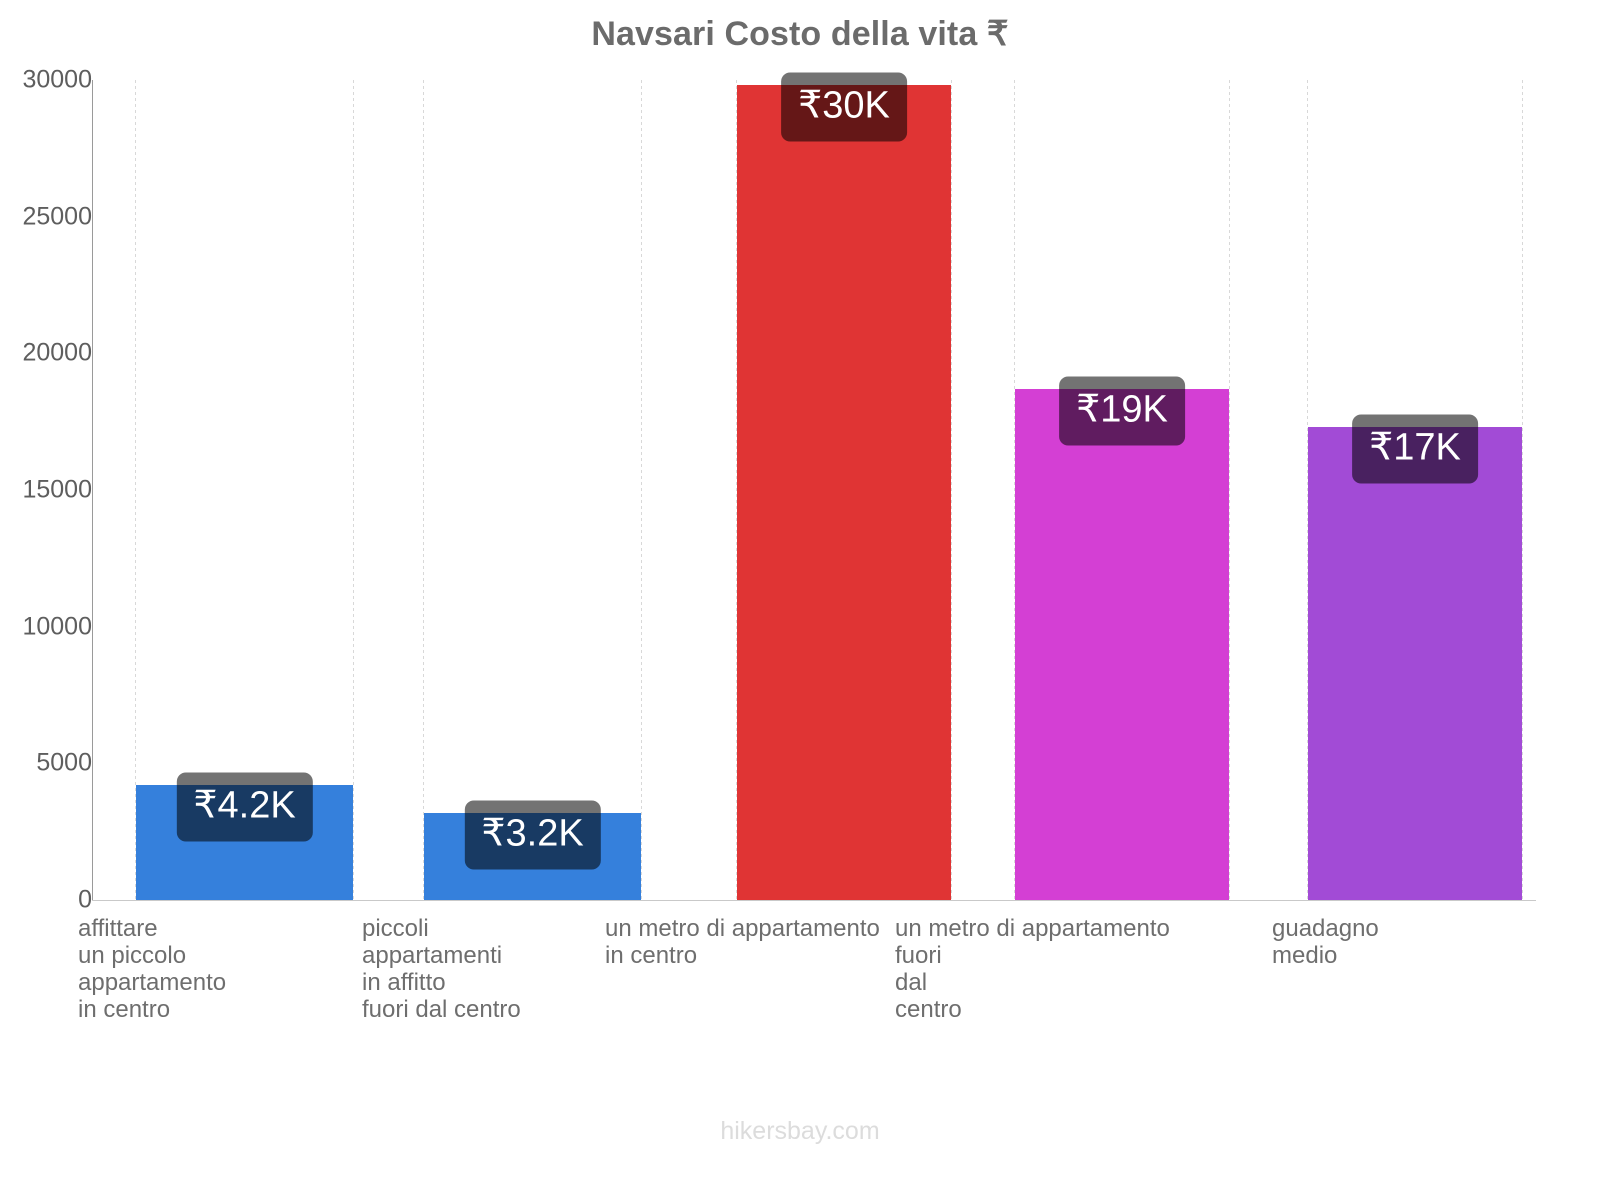  I want to click on watermark: hikersbay.com, so click(800, 1131).